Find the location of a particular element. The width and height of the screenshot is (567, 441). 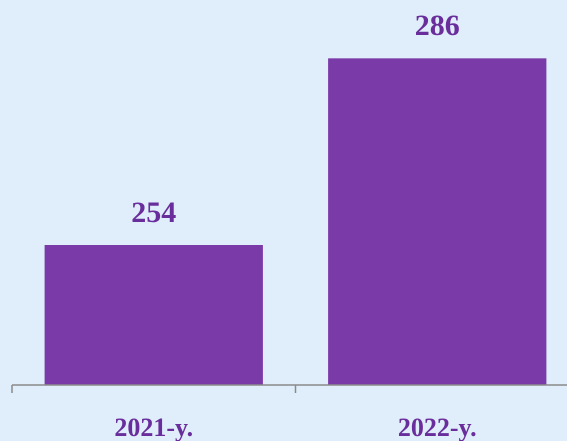

x-tick-label: 2022-y. is located at coordinates (437, 427).